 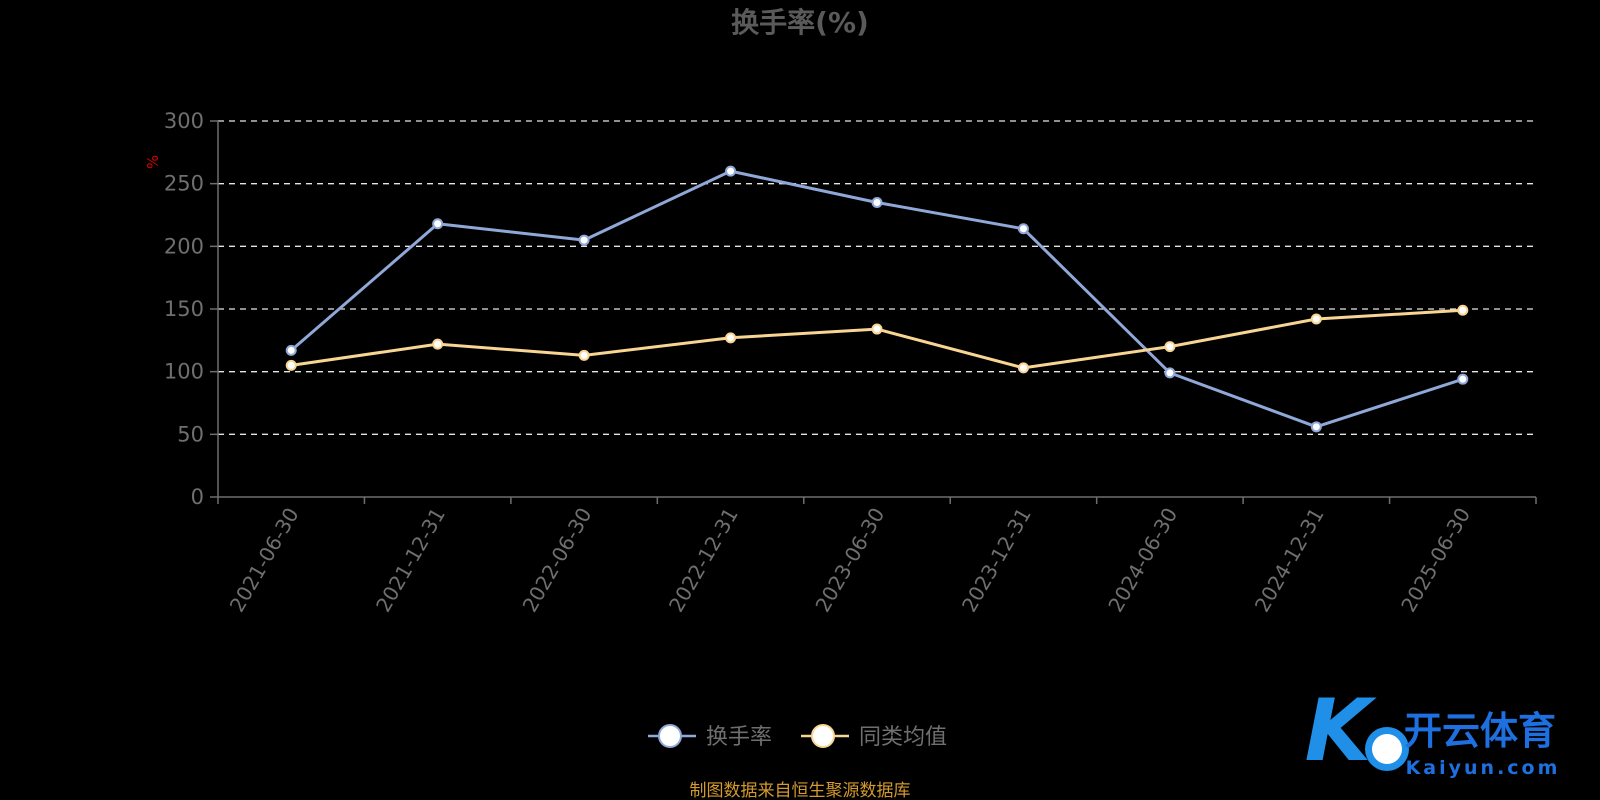 What do you see at coordinates (184, 121) in the screenshot?
I see `y-tick-label: 300` at bounding box center [184, 121].